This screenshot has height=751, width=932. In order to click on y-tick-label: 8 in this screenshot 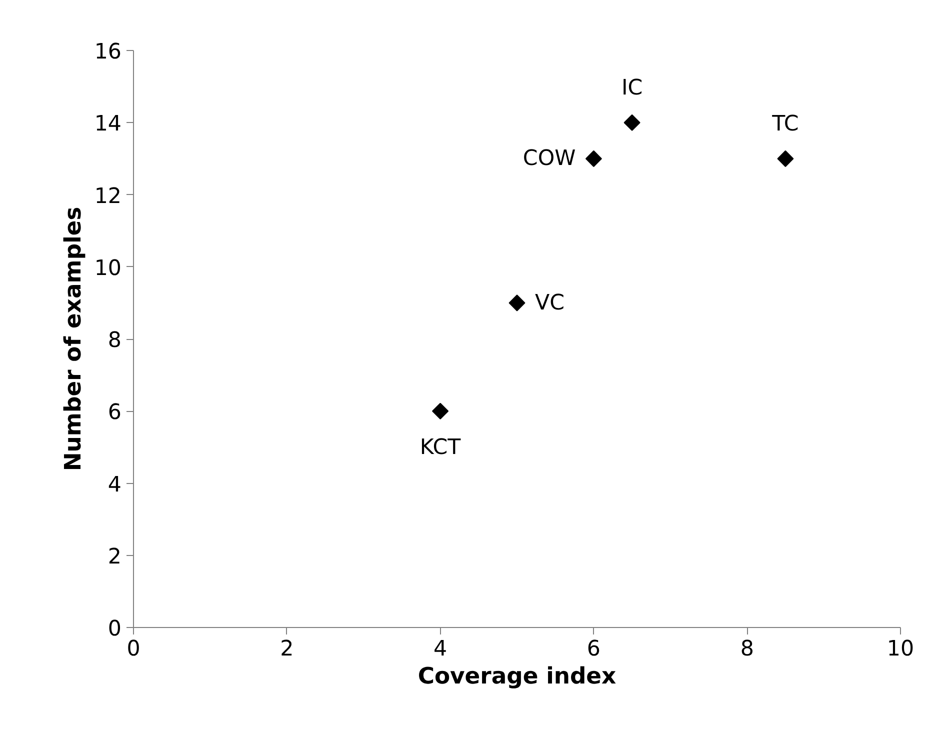, I will do `click(115, 340)`.